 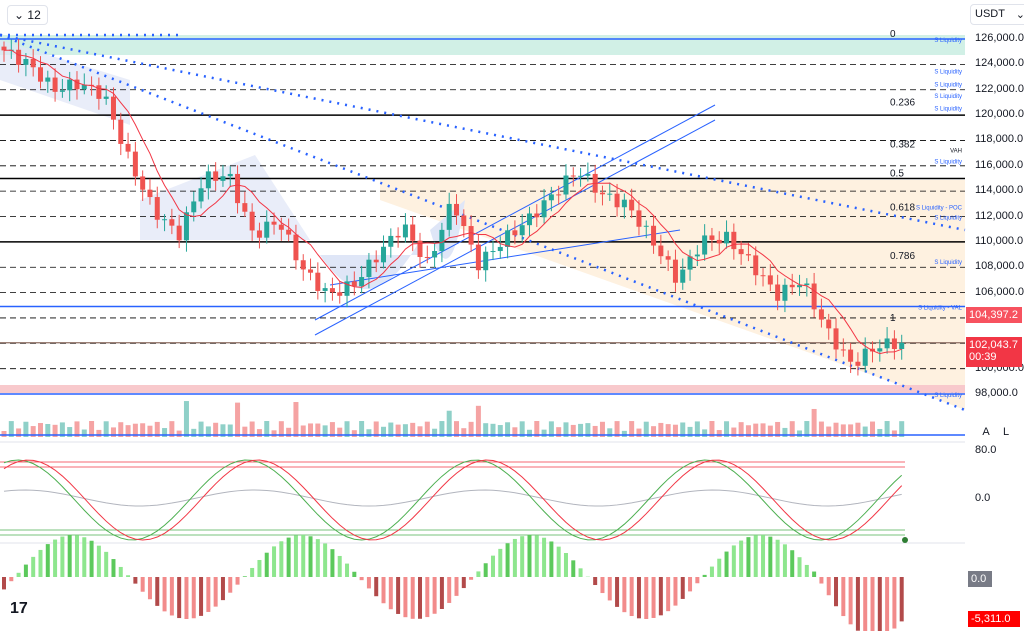 I want to click on fib-label: 1, so click(x=893, y=318).